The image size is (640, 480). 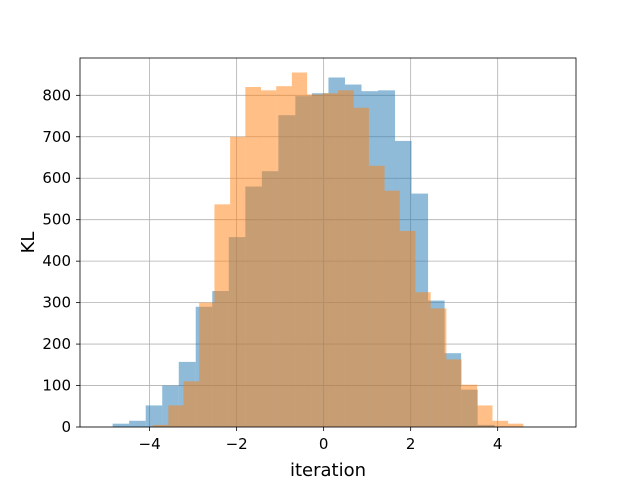 I want to click on y-tick-label: 700, so click(x=56, y=137).